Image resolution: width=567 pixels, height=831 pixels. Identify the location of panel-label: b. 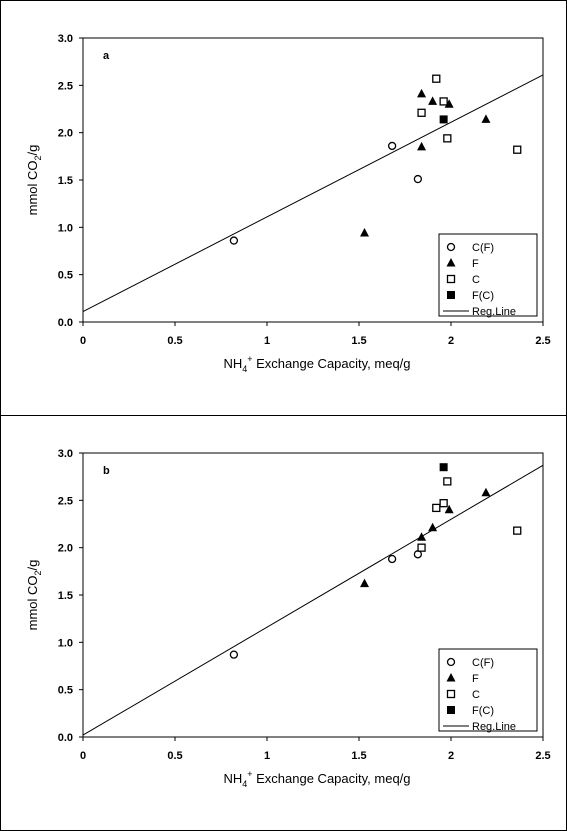
(106, 471).